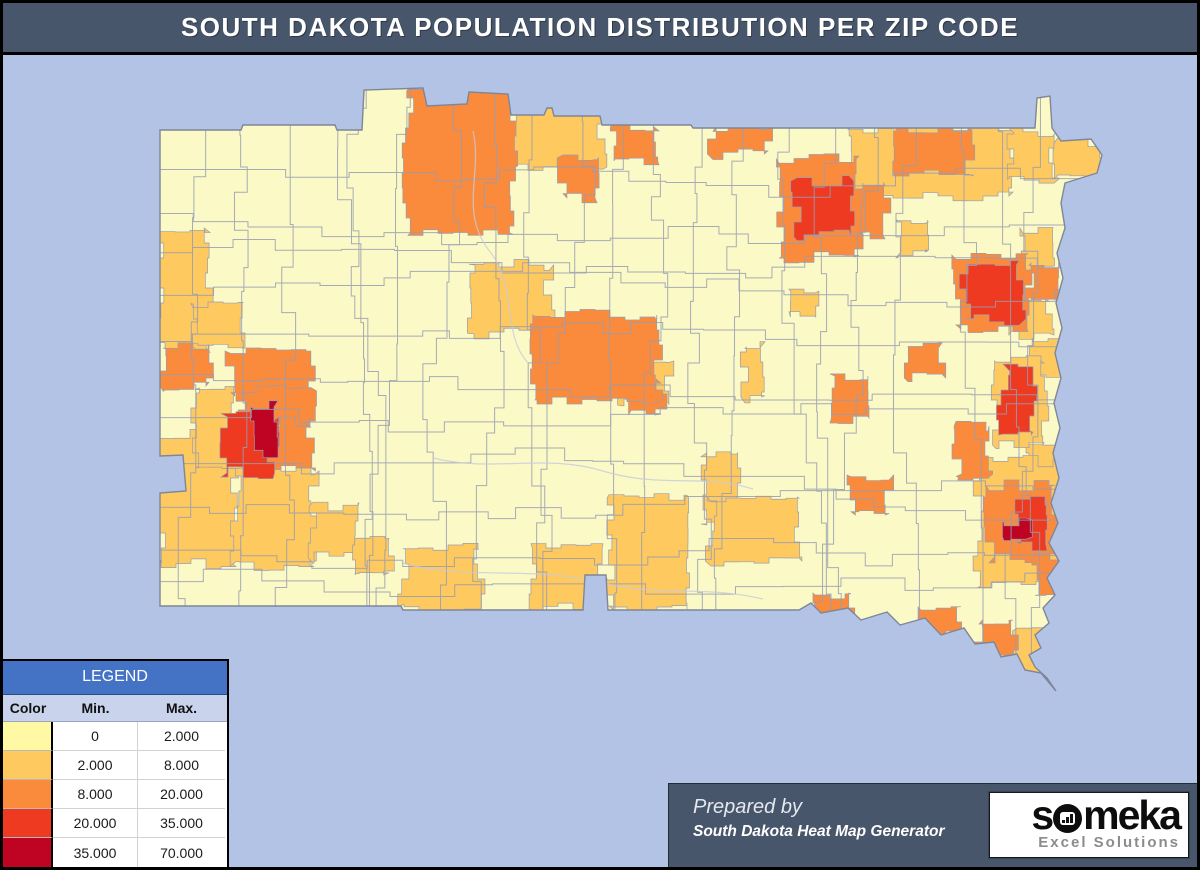 This screenshot has height=870, width=1200. I want to click on legend-max-value: 8.000, so click(181, 765).